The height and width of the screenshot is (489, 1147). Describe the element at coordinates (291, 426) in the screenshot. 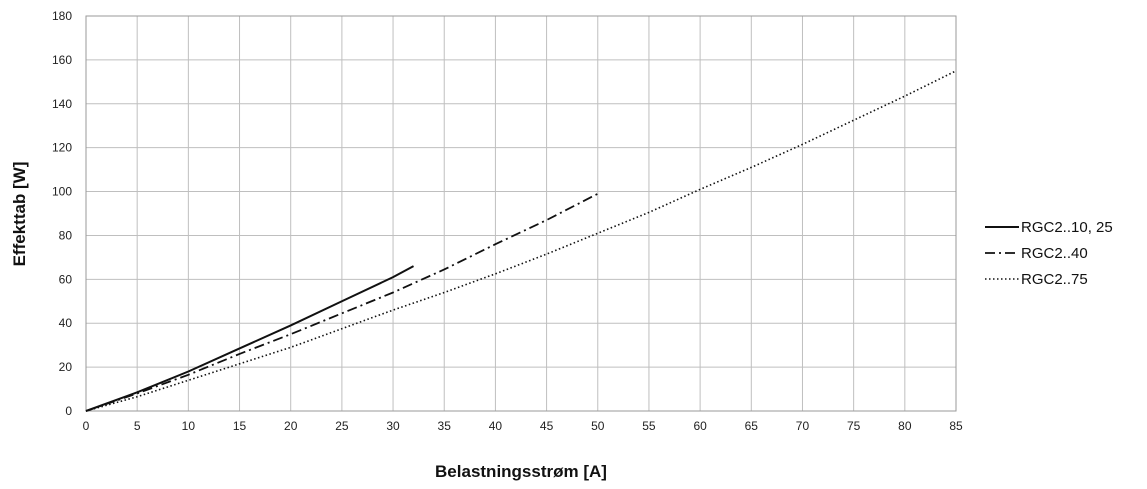

I see `x-tick-label: 20` at that location.